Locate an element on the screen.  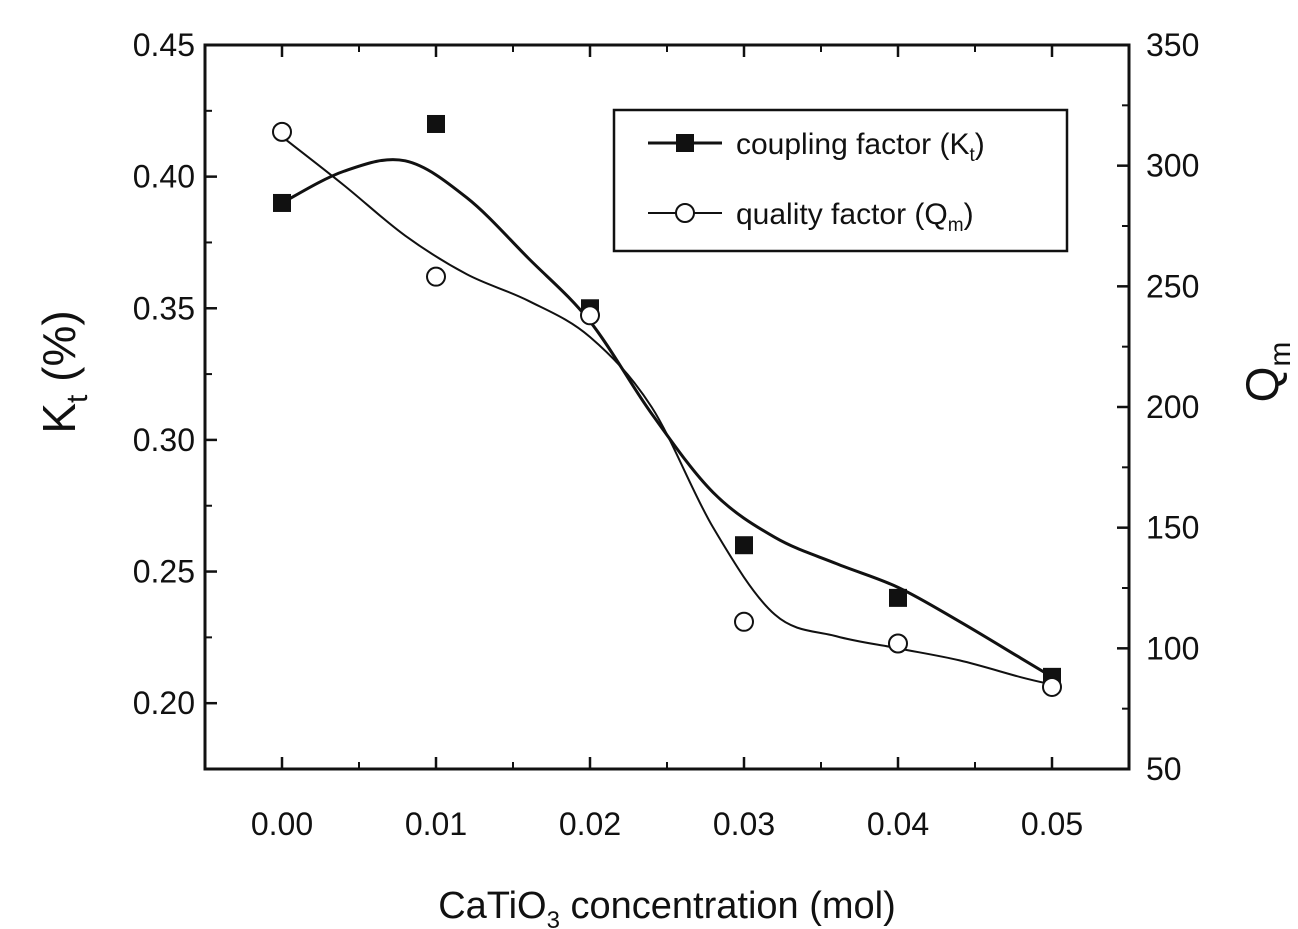
legend-label-coupling: coupling factor (Kt) is located at coordinates (860, 147).